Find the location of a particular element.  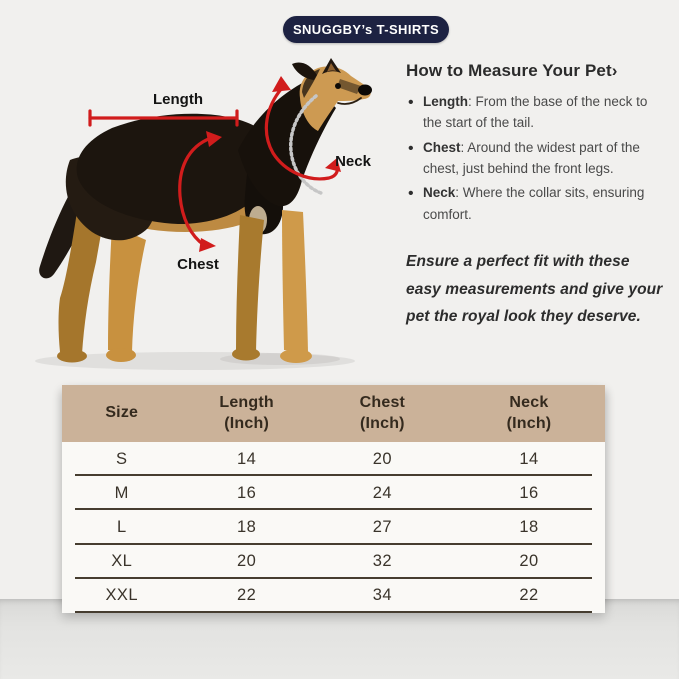

length-label: Length is located at coordinates (178, 99).